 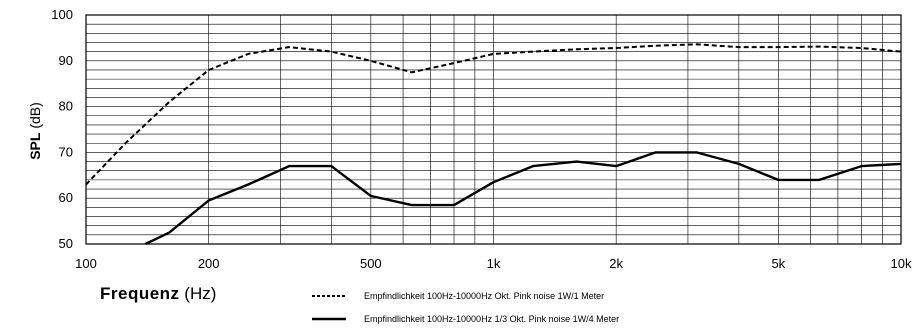 I want to click on y-tick-label: 90, so click(x=66, y=60).